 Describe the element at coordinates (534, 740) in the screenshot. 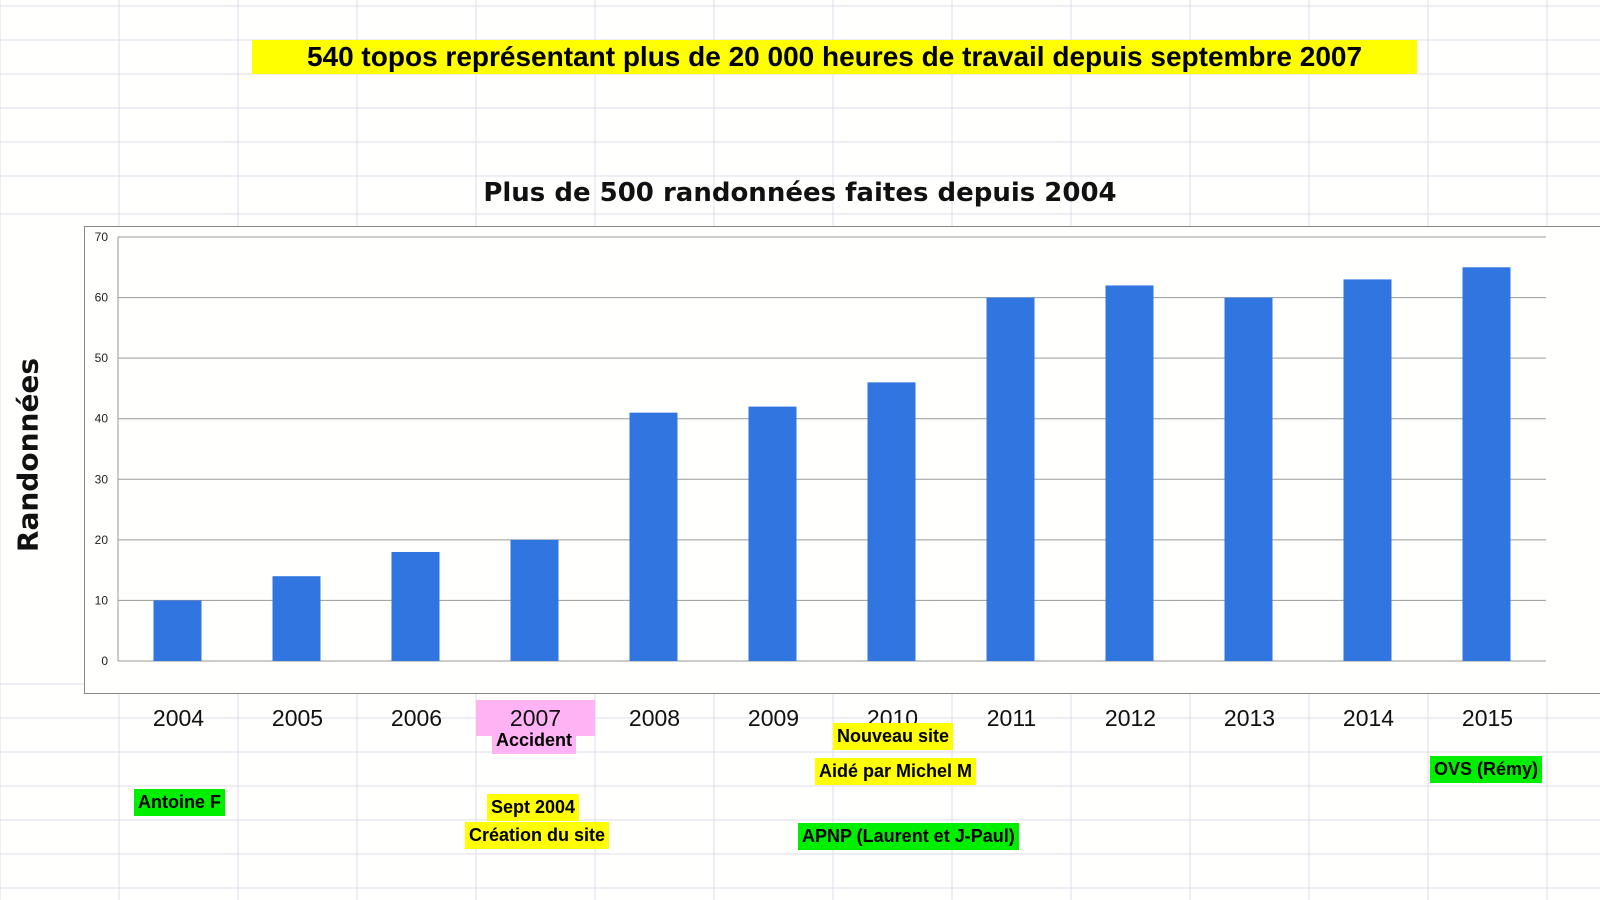

I see `annotation-accident: Accident` at that location.